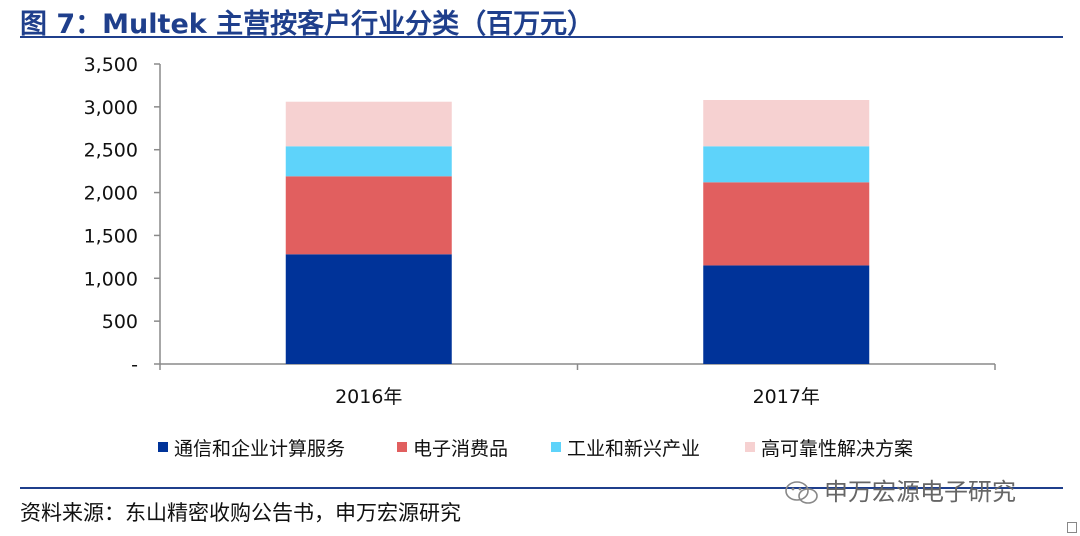 The height and width of the screenshot is (536, 1080). What do you see at coordinates (111, 236) in the screenshot?
I see `y-tick-label: 1,500` at bounding box center [111, 236].